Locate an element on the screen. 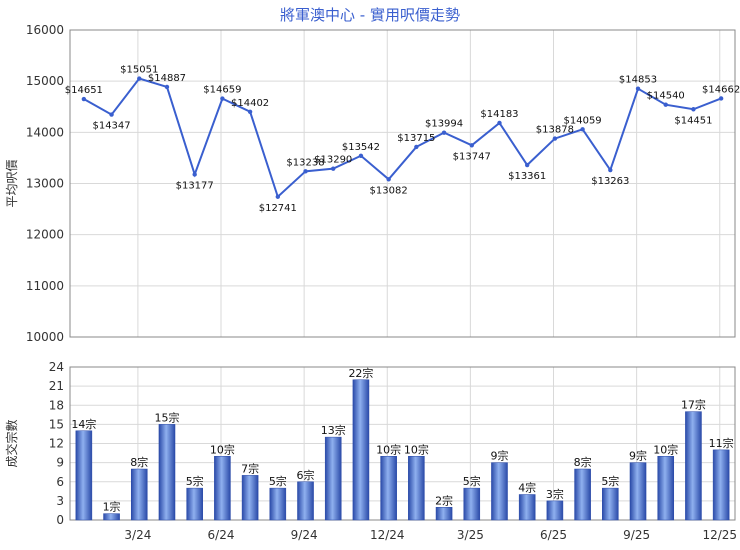 Image resolution: width=740 pixels, height=550 pixels. y-tick-label: 21 is located at coordinates (56, 386).